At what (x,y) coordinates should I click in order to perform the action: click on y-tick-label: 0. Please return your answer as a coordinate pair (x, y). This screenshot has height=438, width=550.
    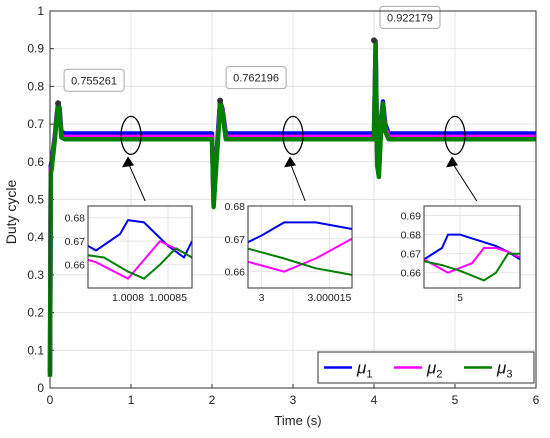
    Looking at the image, I should click on (40, 388).